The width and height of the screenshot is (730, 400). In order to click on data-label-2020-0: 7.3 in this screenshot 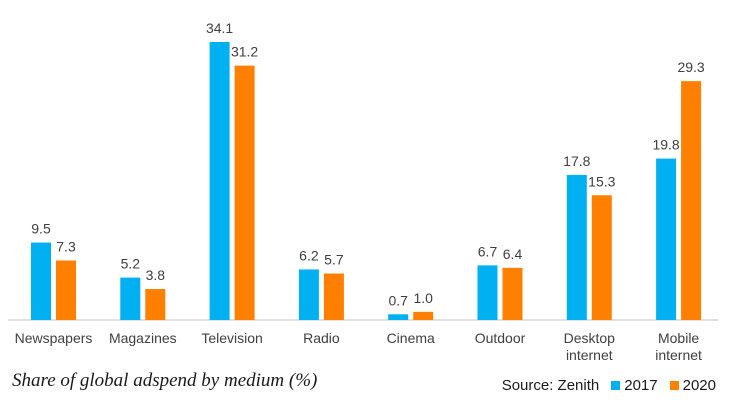, I will do `click(66, 246)`.